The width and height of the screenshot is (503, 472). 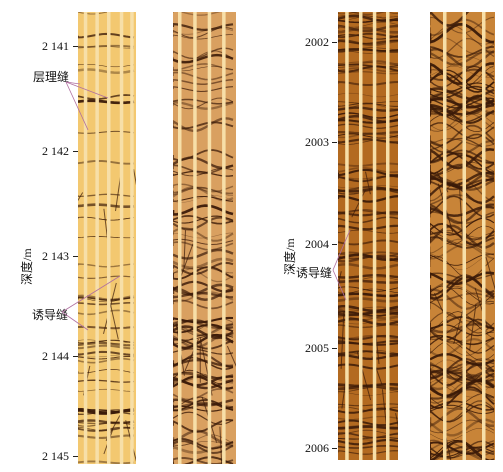 I want to click on right-depth-tick-label: 2006, so click(x=317, y=448).